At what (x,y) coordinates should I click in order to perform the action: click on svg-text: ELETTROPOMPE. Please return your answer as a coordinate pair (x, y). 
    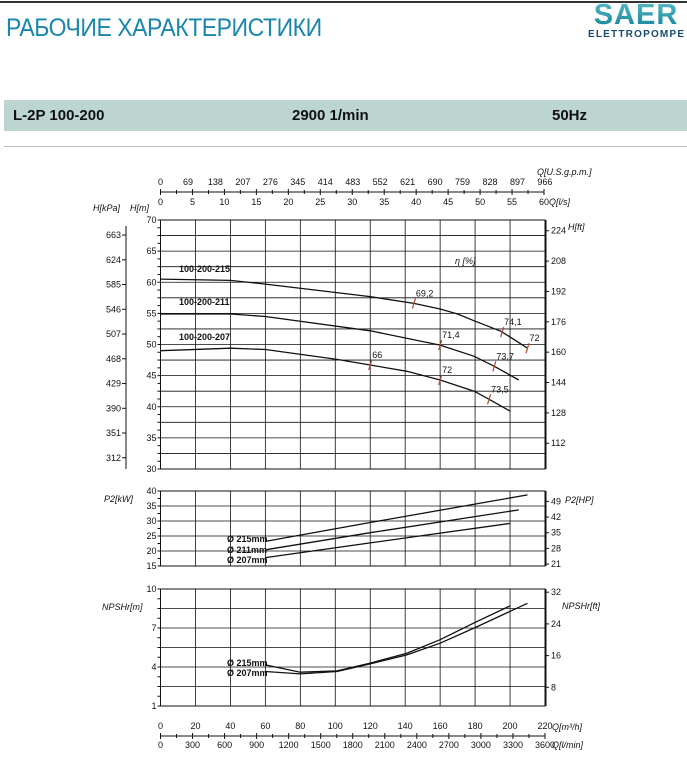
    Looking at the image, I should click on (636, 34).